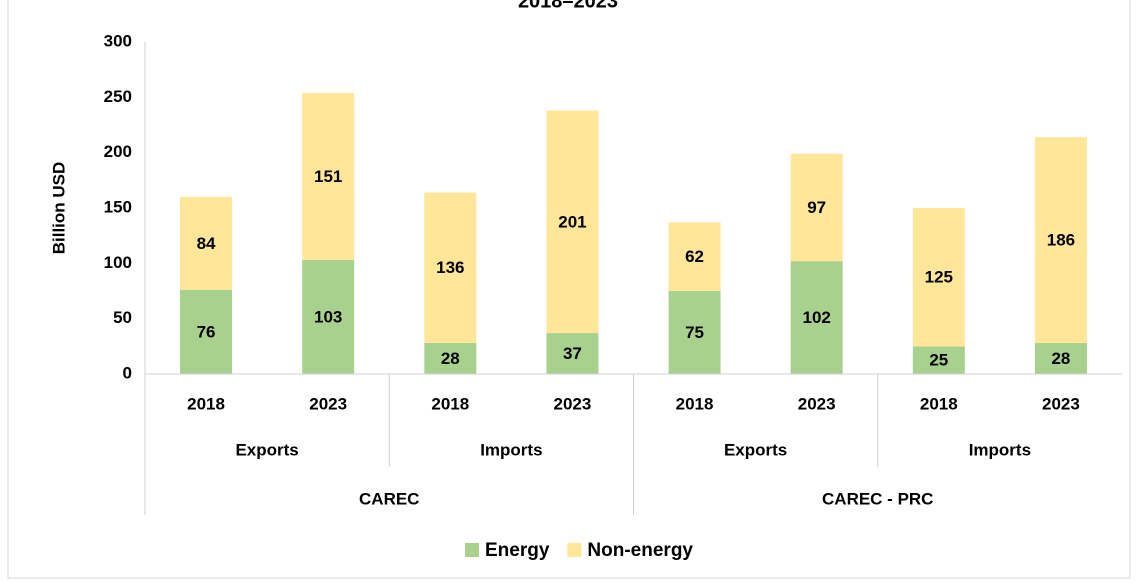  I want to click on data-label: 84, so click(206, 243).